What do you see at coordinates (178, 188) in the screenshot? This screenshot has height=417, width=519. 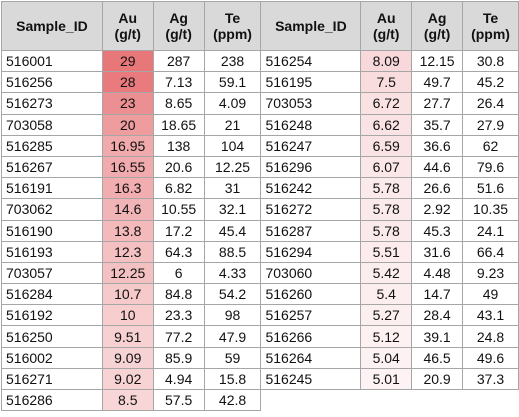 I see `ag-cell: 6.82` at bounding box center [178, 188].